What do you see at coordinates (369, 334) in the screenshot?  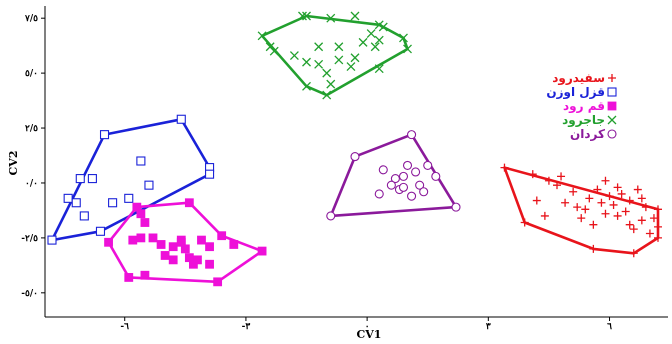 I see `x-axis-title: CV1` at bounding box center [369, 334].